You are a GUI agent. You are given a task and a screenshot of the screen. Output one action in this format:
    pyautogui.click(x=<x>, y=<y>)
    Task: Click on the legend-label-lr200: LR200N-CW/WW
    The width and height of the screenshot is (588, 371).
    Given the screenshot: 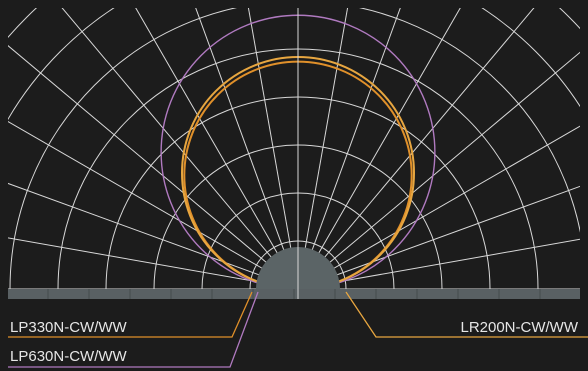 What is the action you would take?
    pyautogui.click(x=519, y=327)
    